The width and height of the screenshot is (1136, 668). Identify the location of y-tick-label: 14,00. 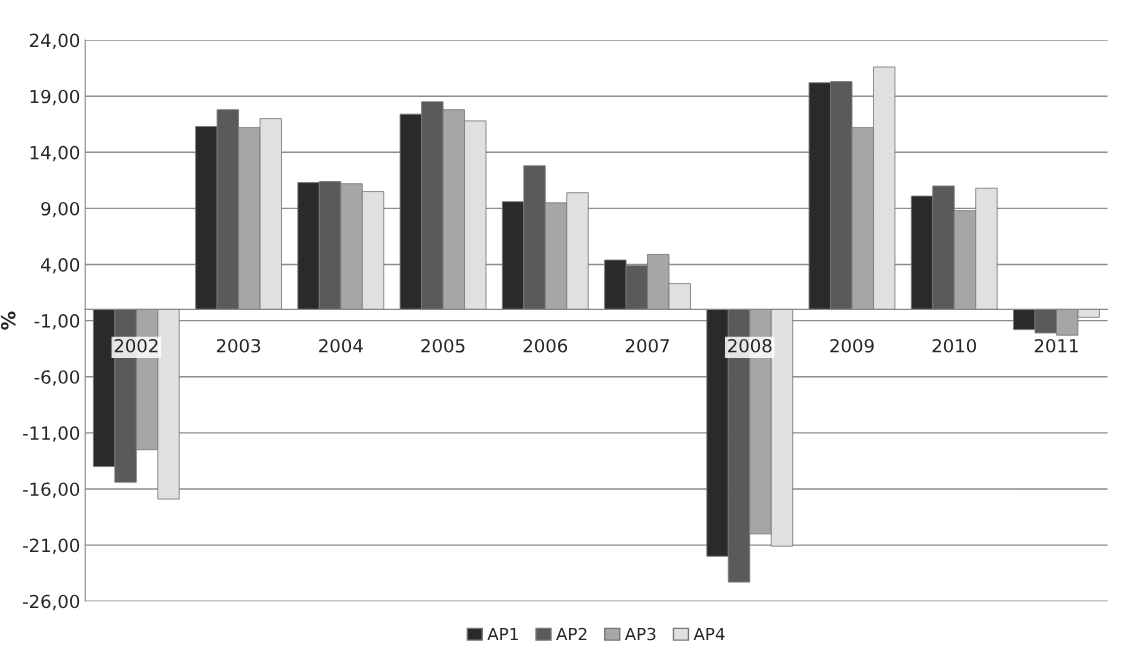
(55, 153).